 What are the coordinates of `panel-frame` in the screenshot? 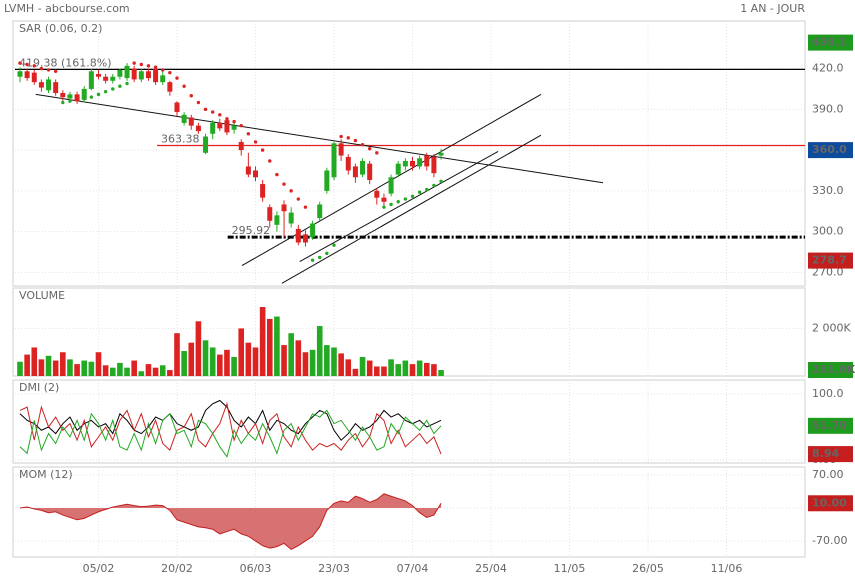 It's located at (409, 421).